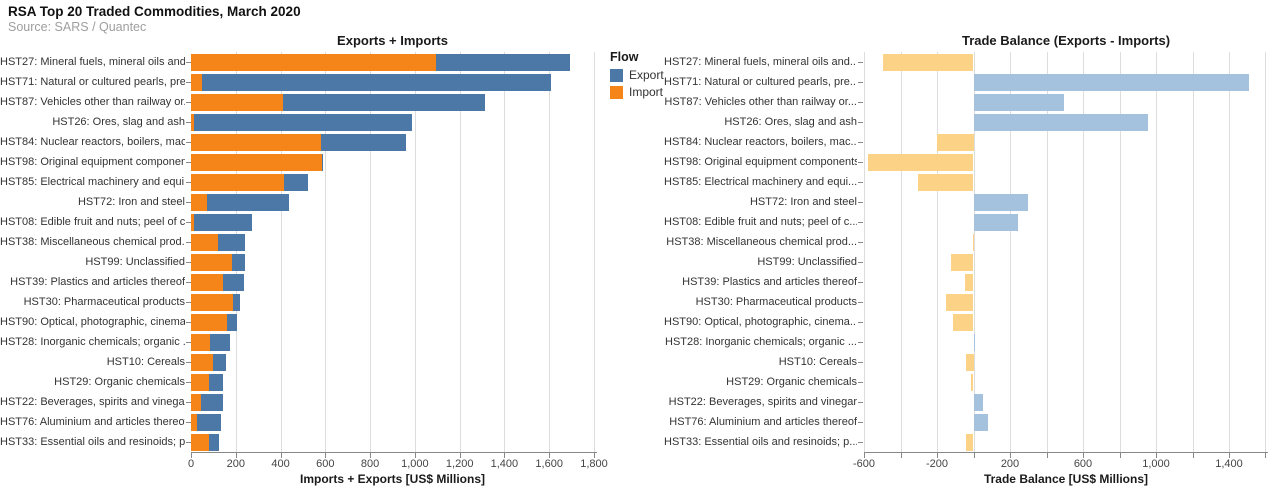 This screenshot has height=492, width=1272. What do you see at coordinates (1229, 464) in the screenshot?
I see `x-axis-tick-label: 1,400` at bounding box center [1229, 464].